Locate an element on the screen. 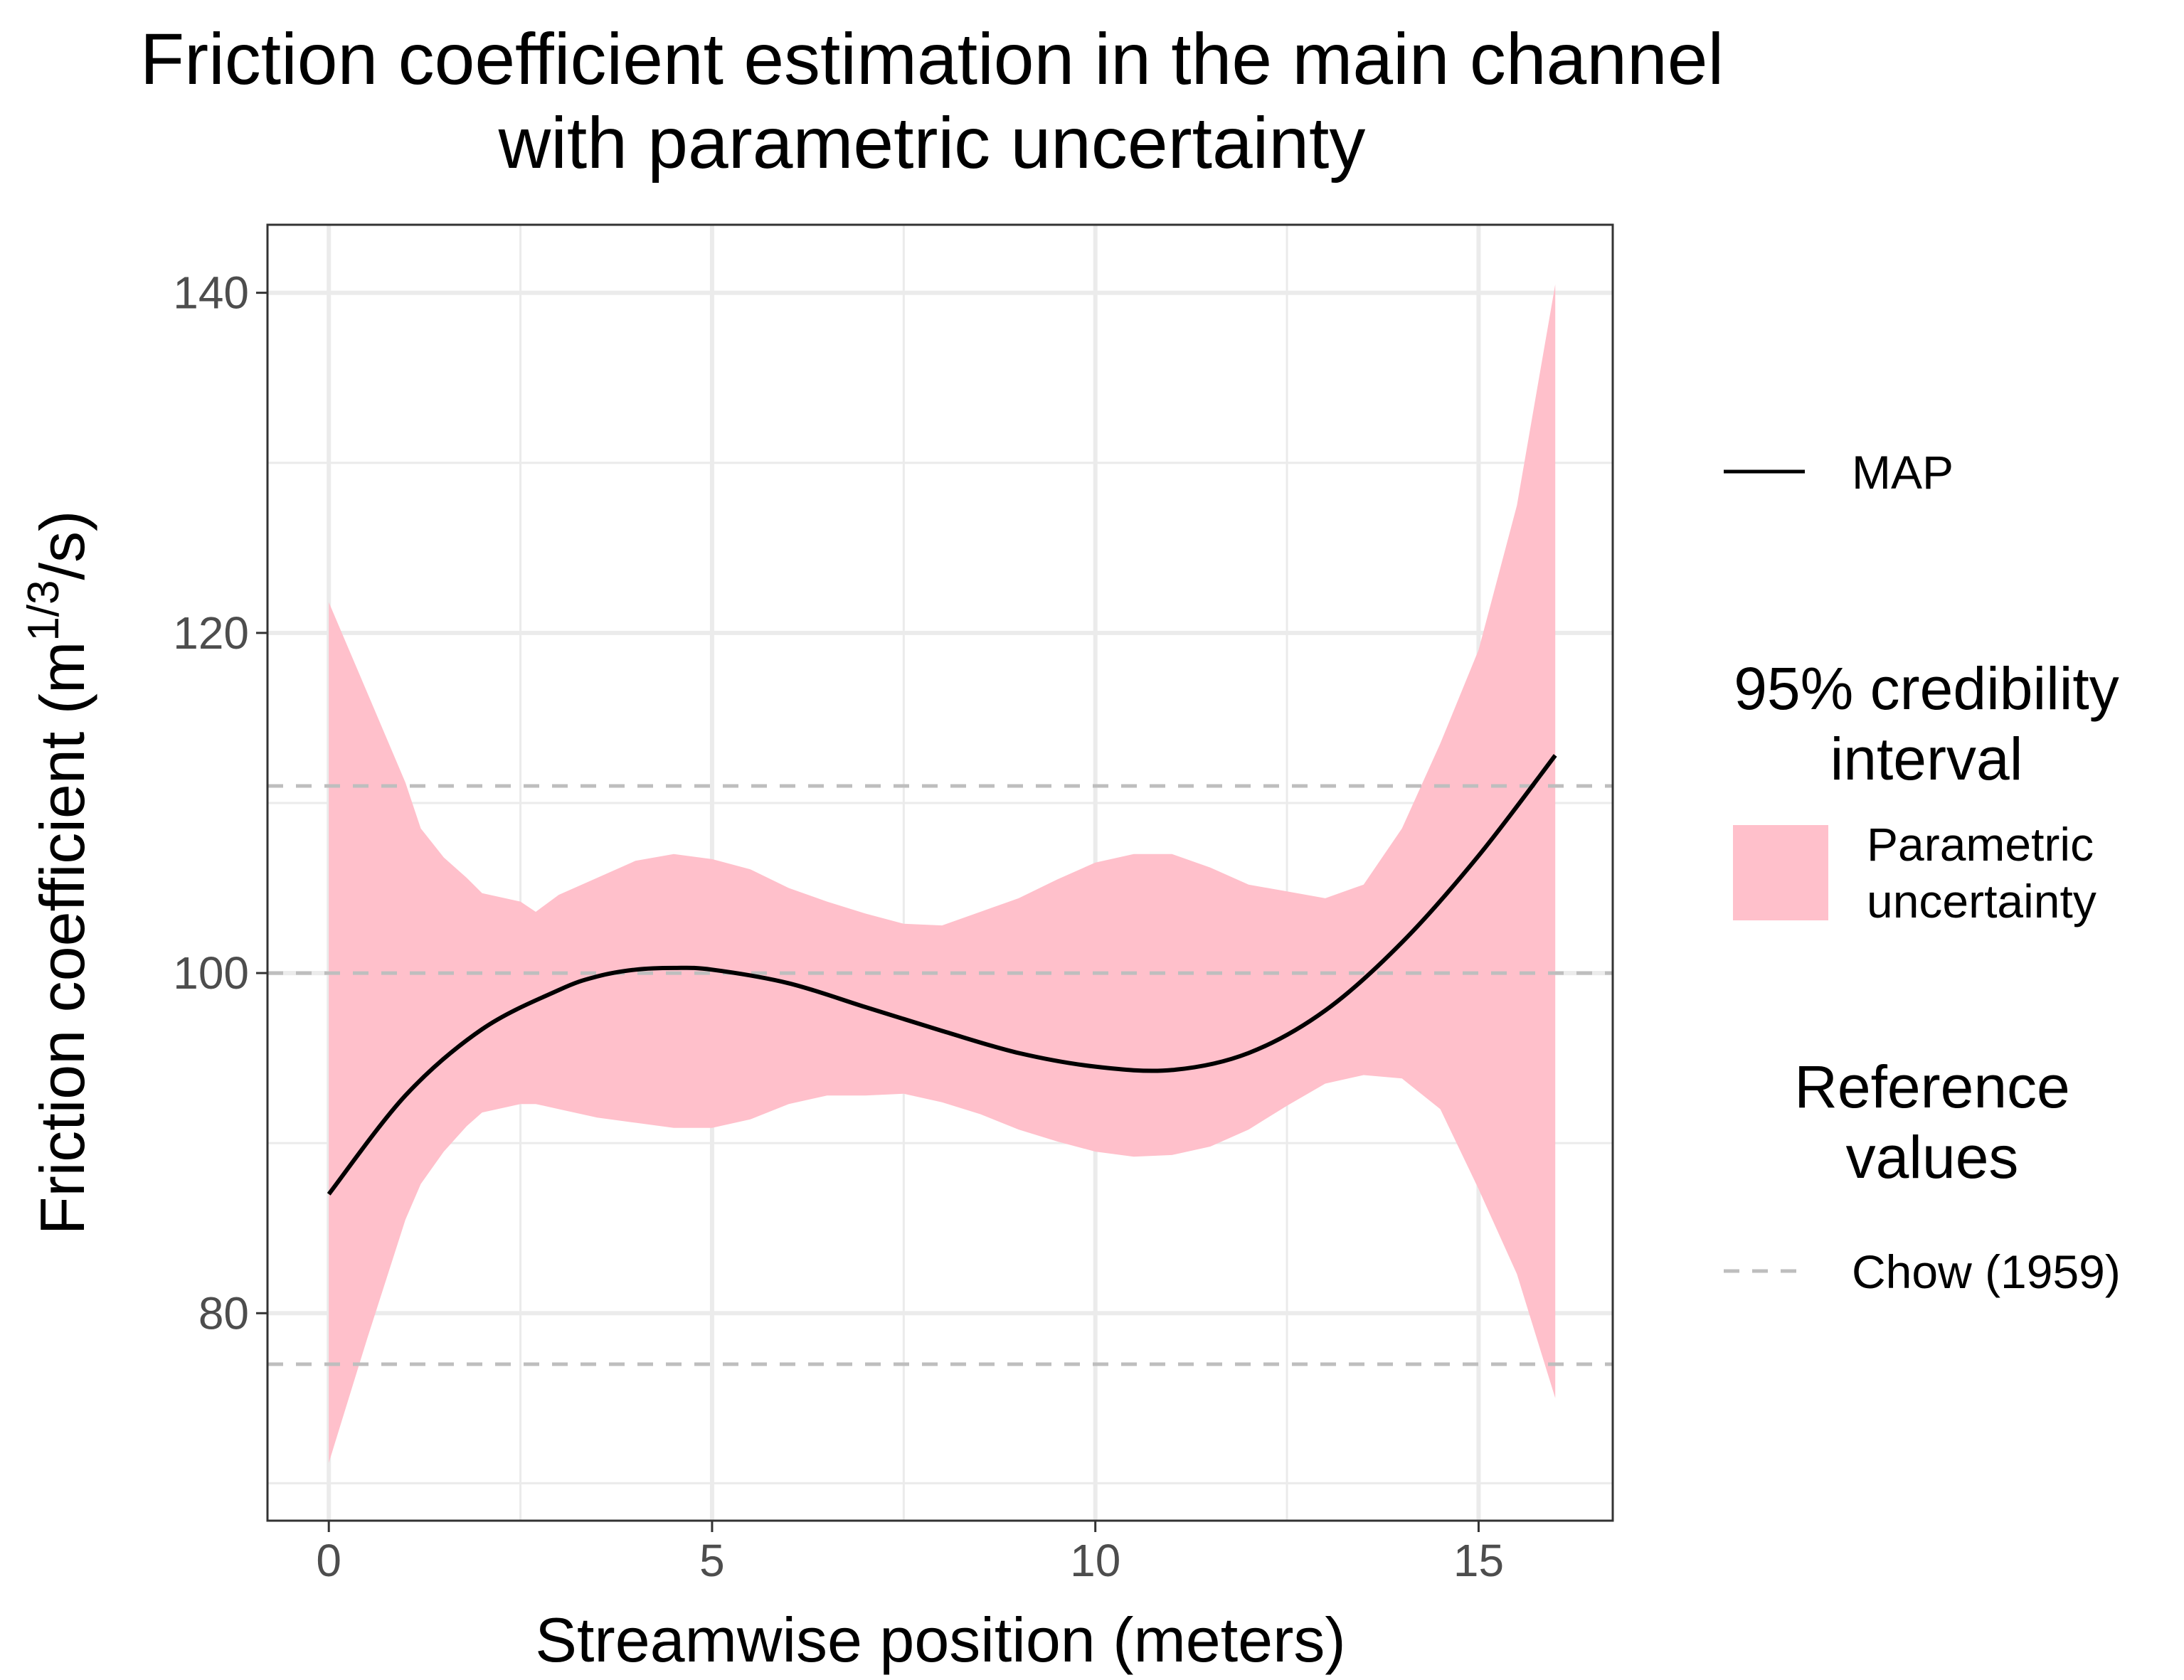  map-line-layer is located at coordinates (942, 975).